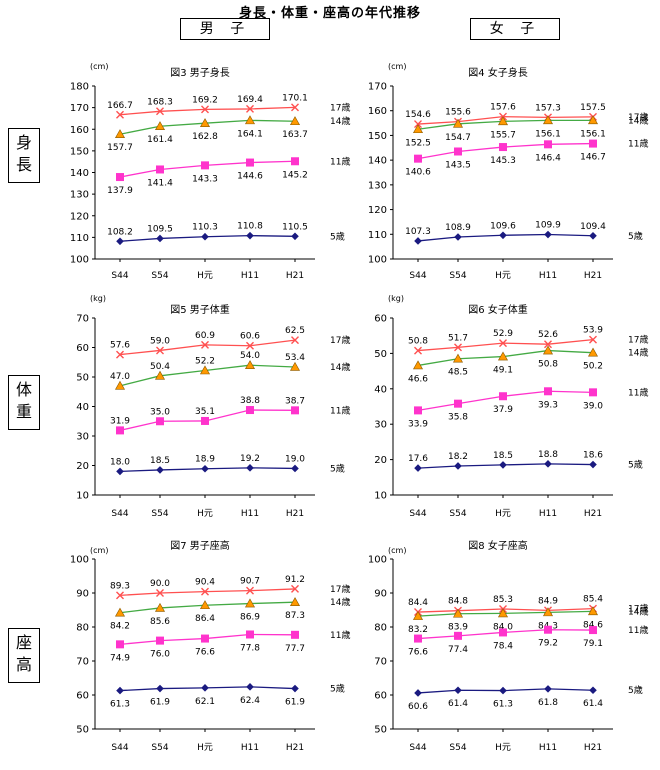 The height and width of the screenshot is (770, 660). What do you see at coordinates (377, 87) in the screenshot?
I see `y-tick-label: 170` at bounding box center [377, 87].